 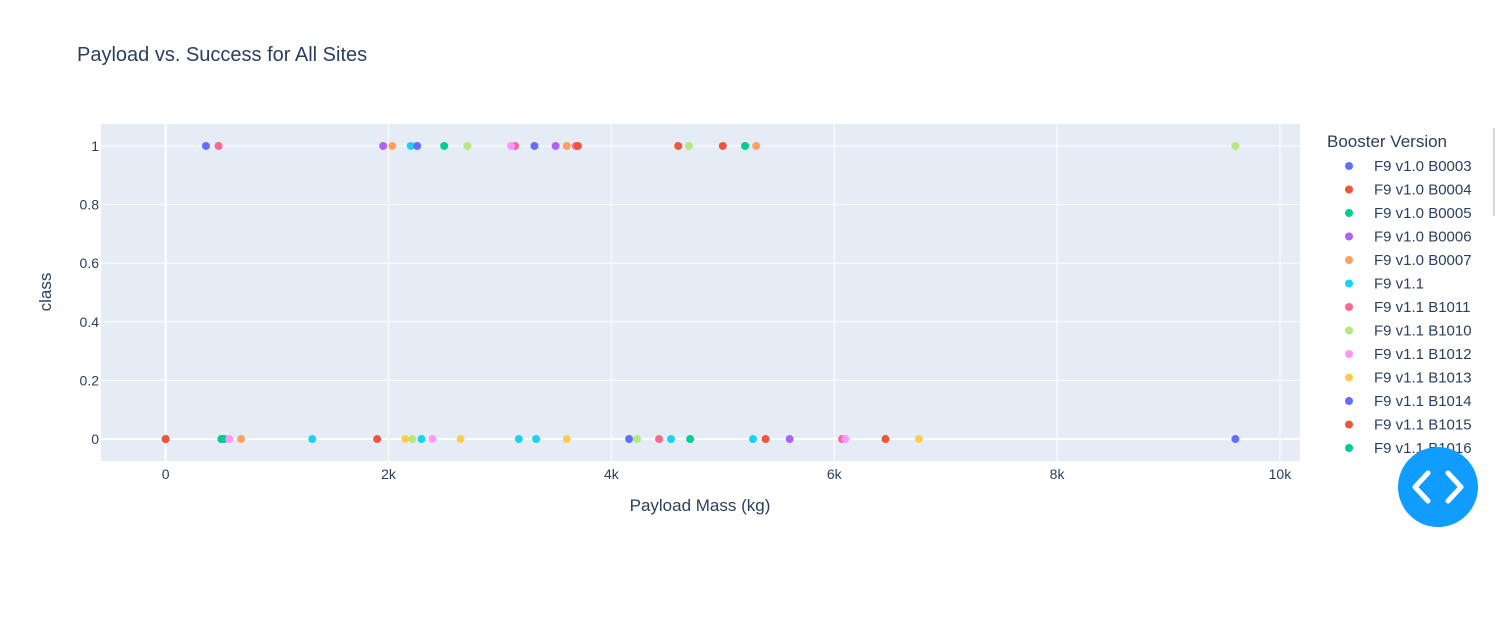 I want to click on x-tick-label: 4k, so click(x=612, y=474).